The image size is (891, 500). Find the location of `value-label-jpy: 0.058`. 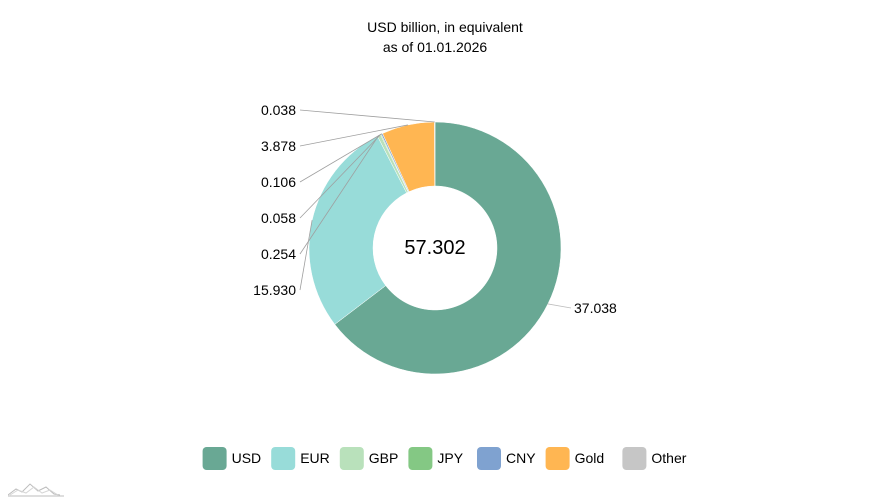

value-label-jpy: 0.058 is located at coordinates (278, 218).